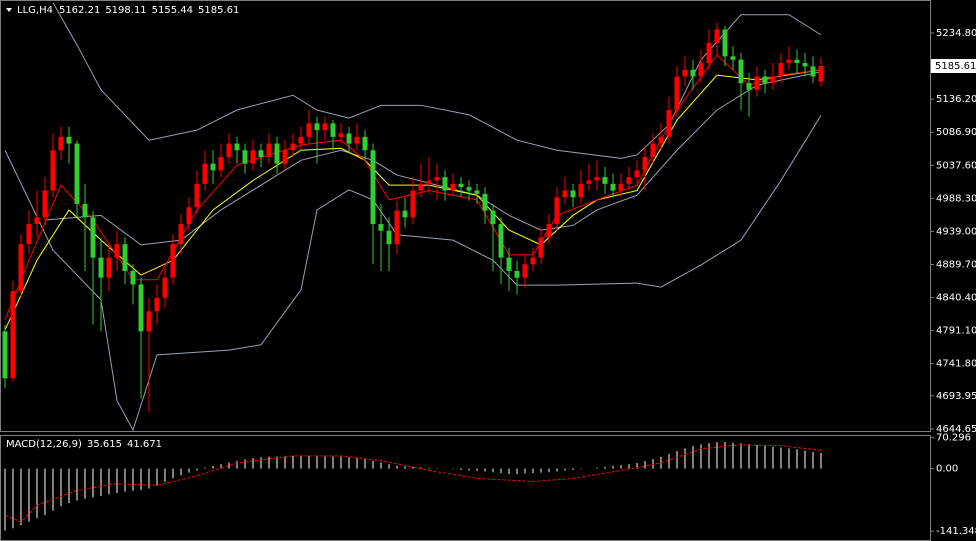 This screenshot has width=976, height=541. I want to click on symbol-header: LLG,H4 5162.21 5198.11 5155.44 5185.61, so click(128, 10).